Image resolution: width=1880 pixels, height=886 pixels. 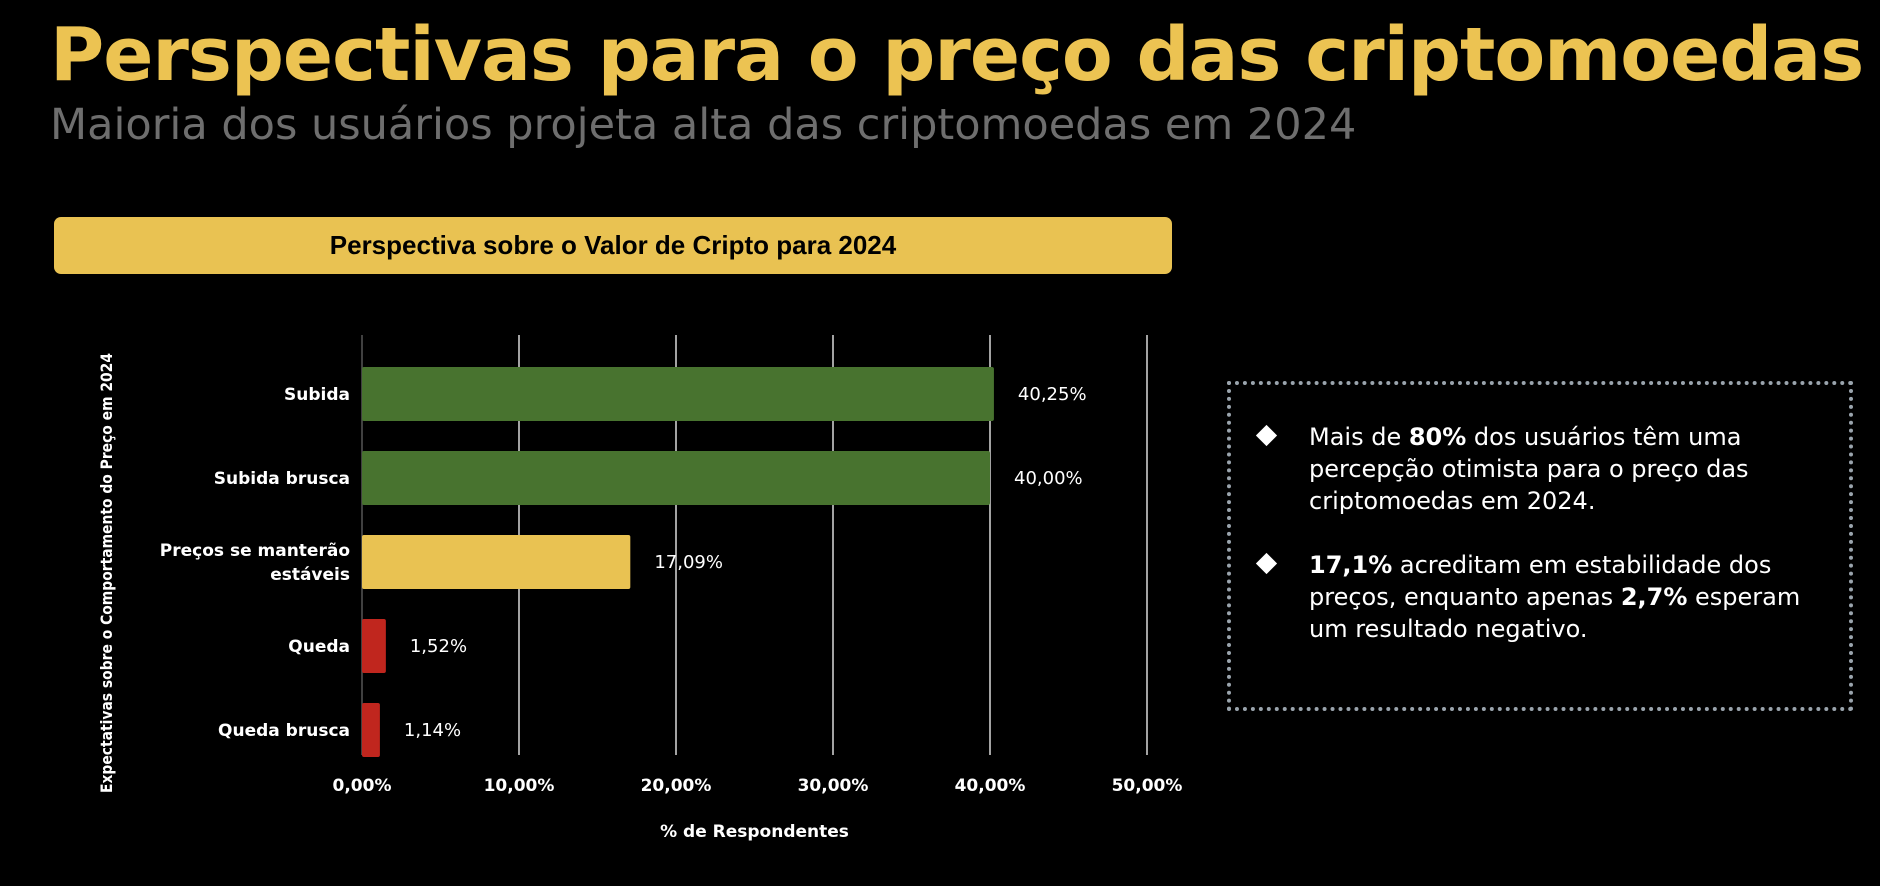 I want to click on value-label: 1,14%, so click(x=432, y=730).